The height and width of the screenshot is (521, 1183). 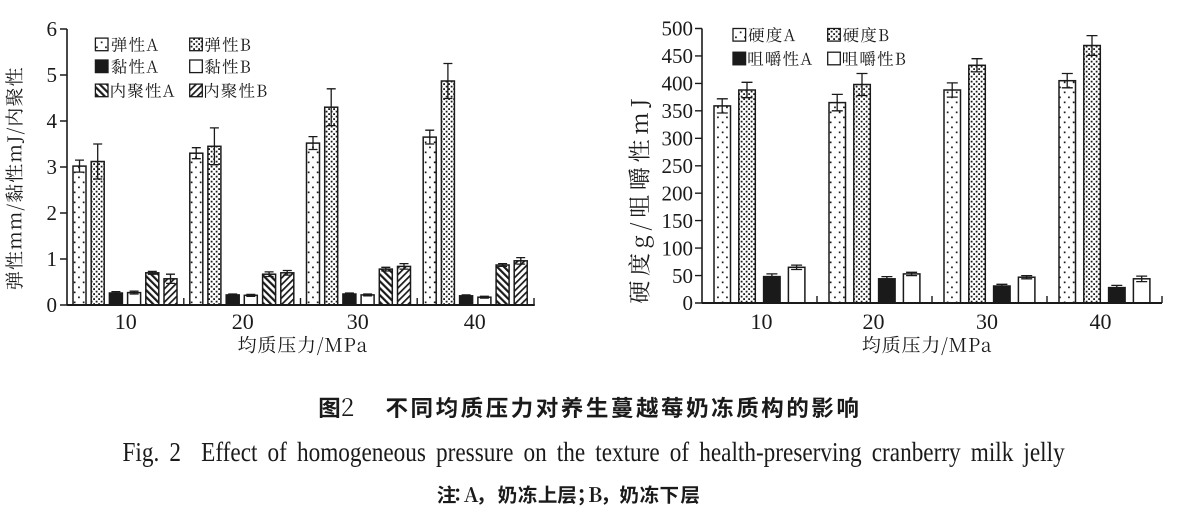 I want to click on svg-text: 150, so click(x=678, y=221).